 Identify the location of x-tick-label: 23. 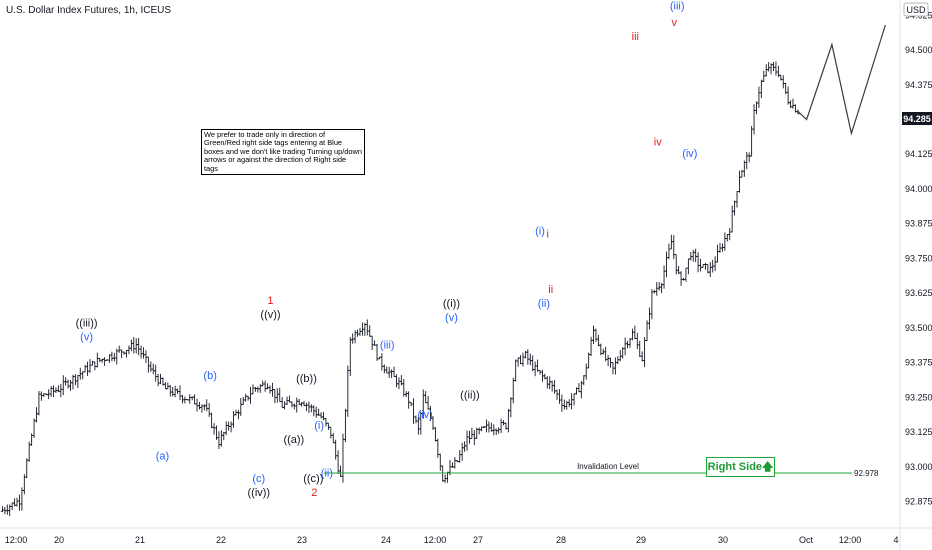
(302, 540).